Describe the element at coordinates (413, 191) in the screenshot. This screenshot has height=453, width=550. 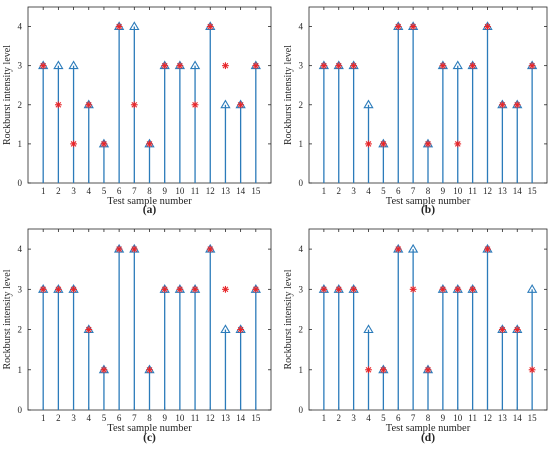
I see `x-tick-label: 7` at that location.